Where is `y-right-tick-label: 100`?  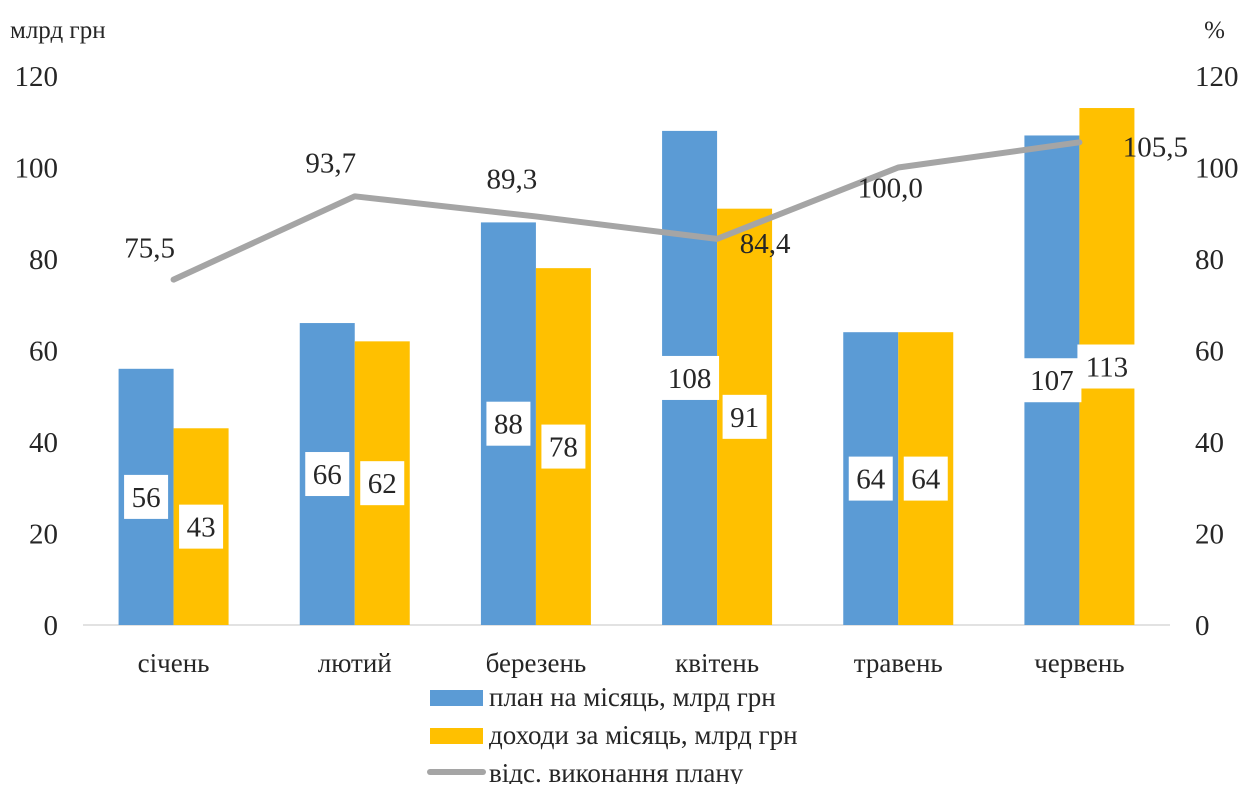 y-right-tick-label: 100 is located at coordinates (1217, 169).